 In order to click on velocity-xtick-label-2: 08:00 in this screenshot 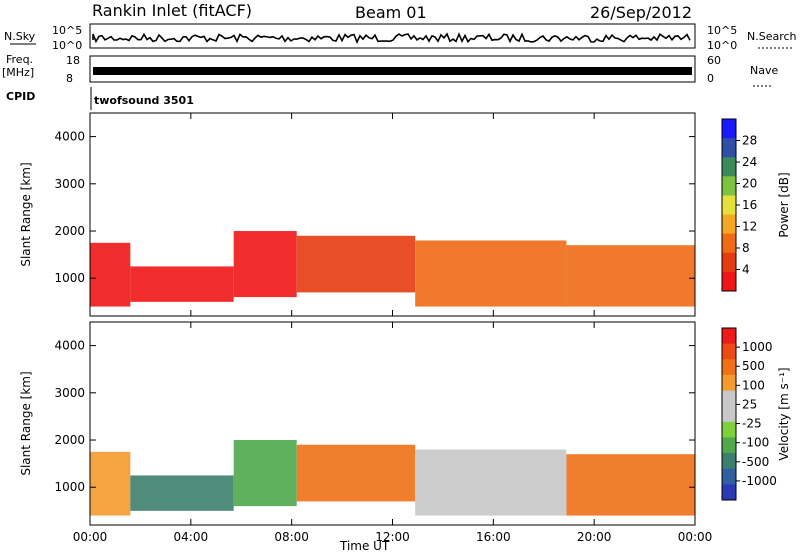, I will do `click(291, 537)`.